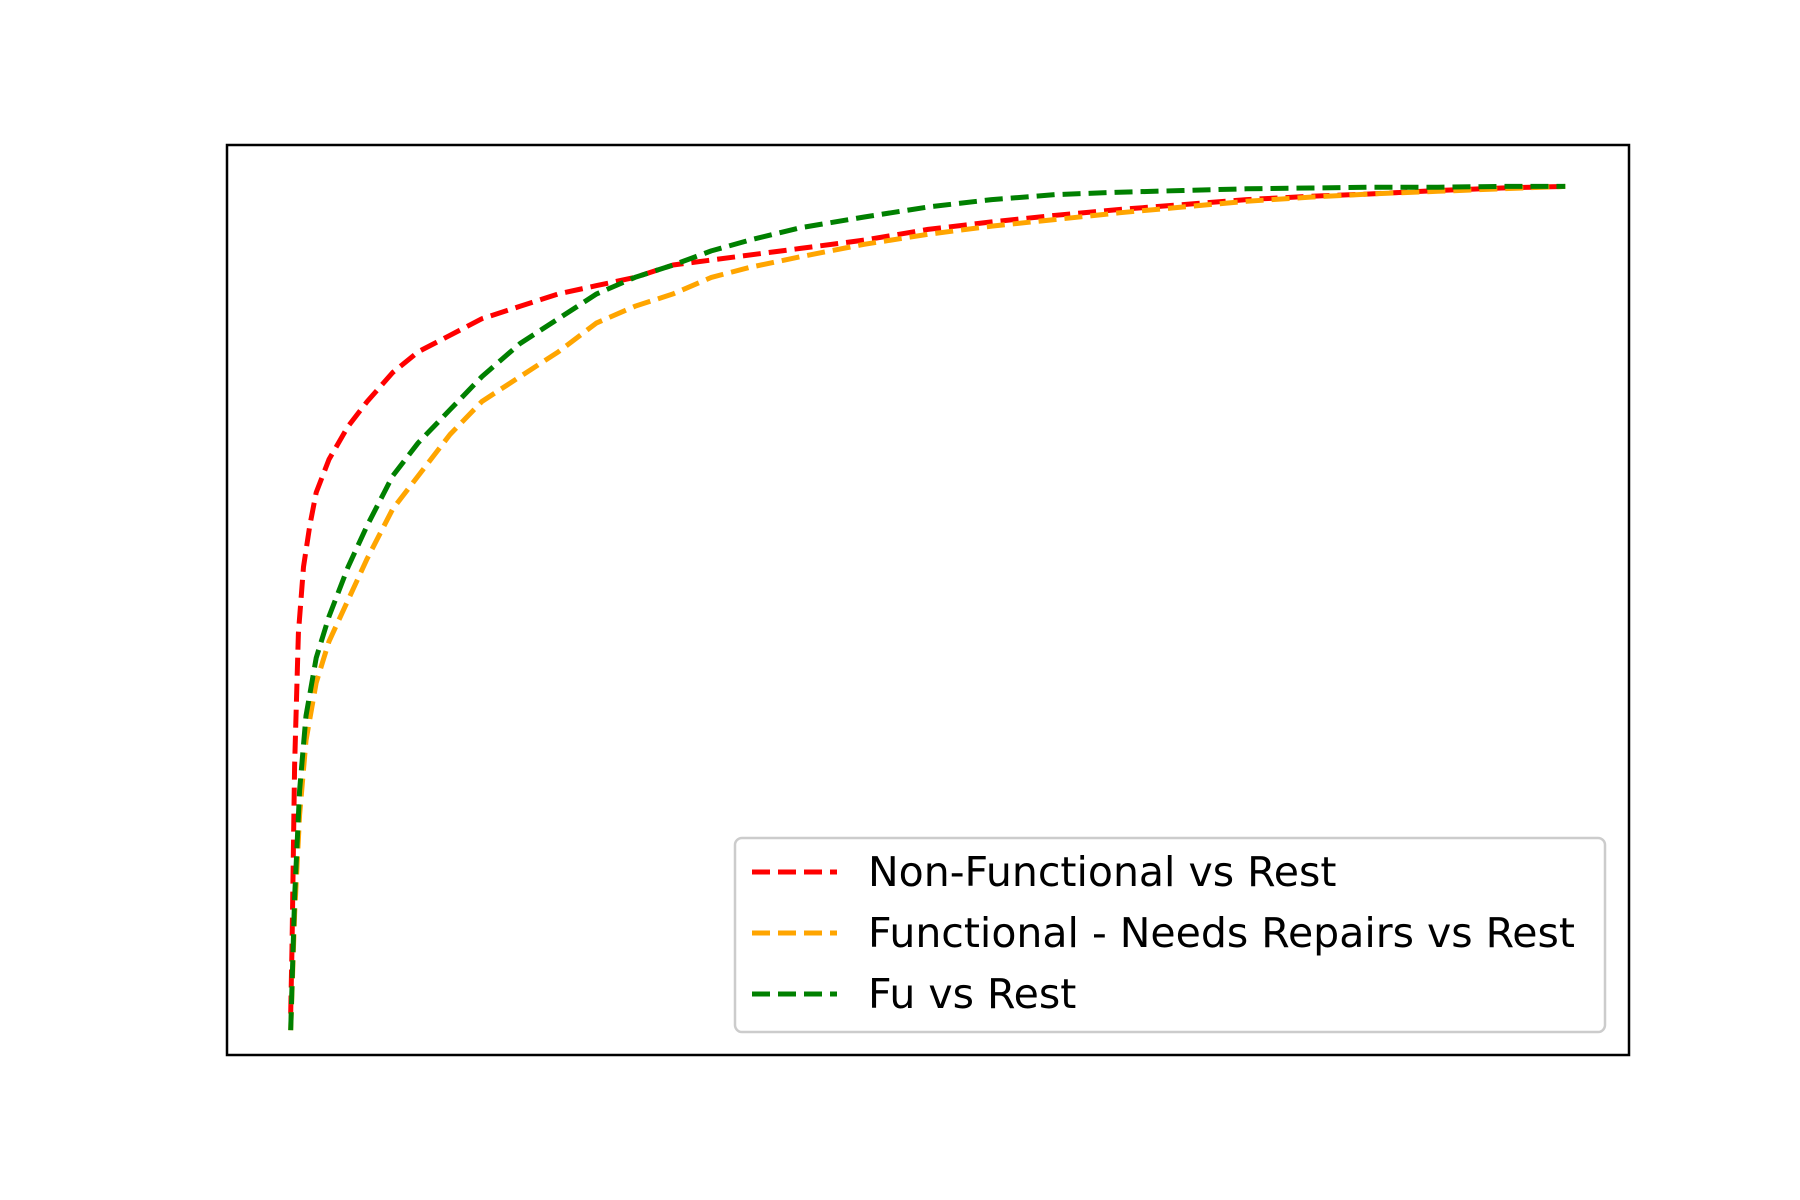 The image size is (1800, 1200). I want to click on legend-box, so click(1170, 935).